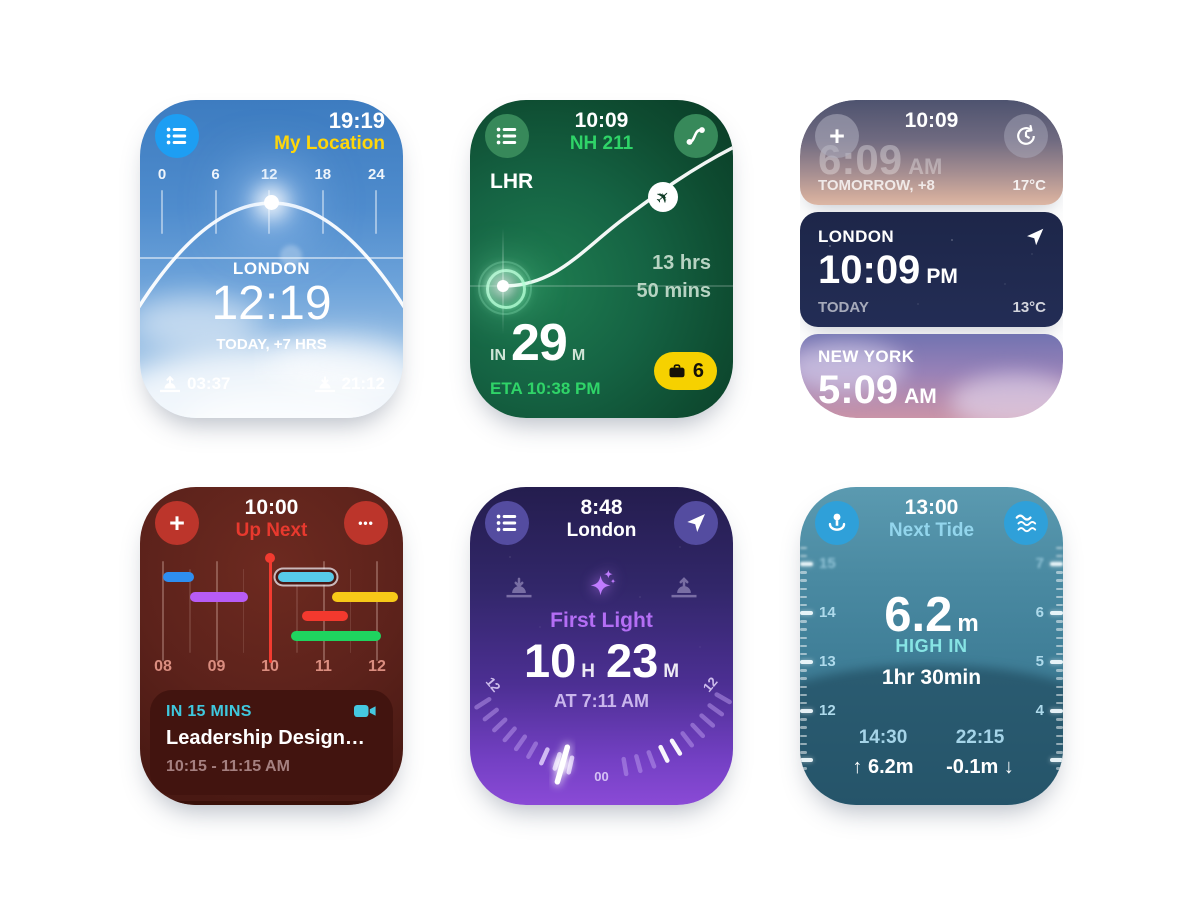  I want to click on tide-scale-label: 12, so click(827, 710).